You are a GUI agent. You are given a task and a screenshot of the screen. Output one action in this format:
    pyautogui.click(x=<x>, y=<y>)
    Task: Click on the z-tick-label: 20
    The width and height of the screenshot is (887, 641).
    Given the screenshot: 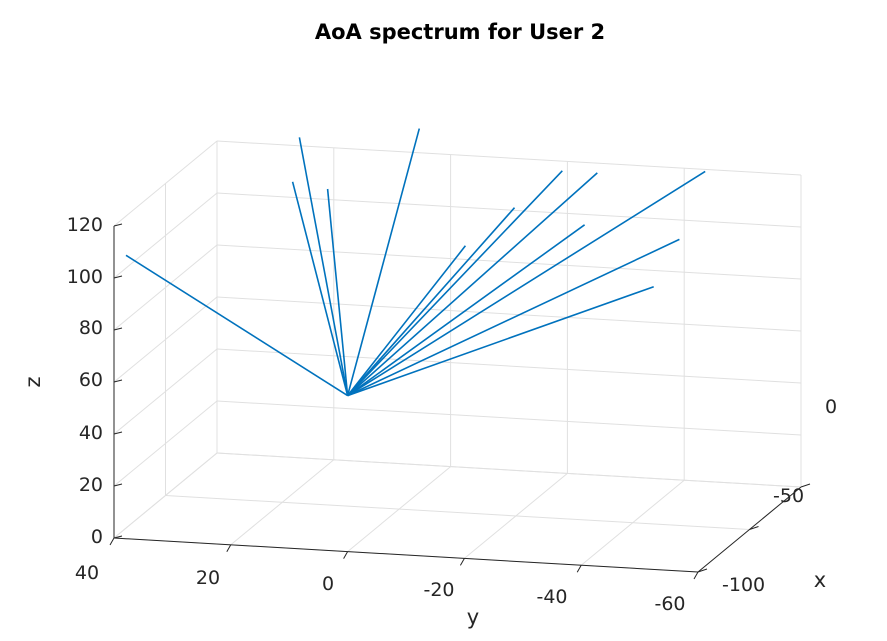 What is the action you would take?
    pyautogui.click(x=91, y=485)
    